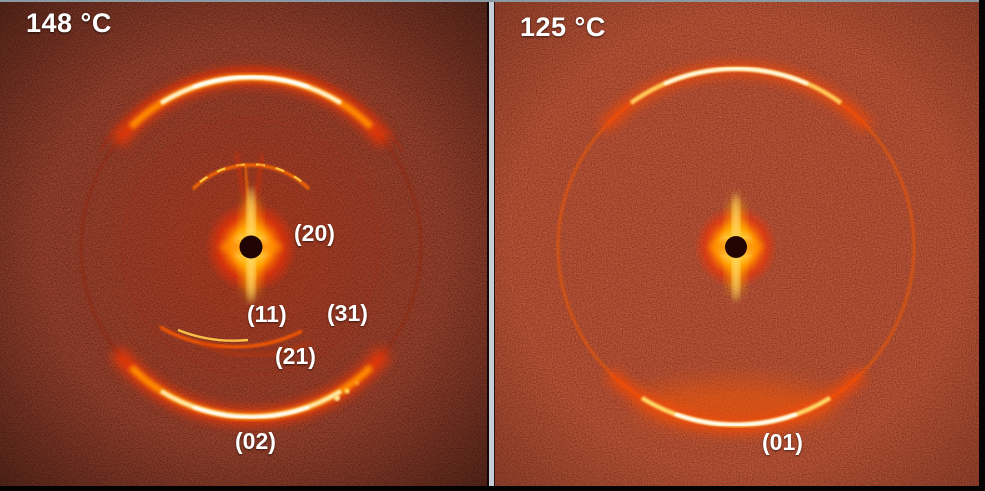  Describe the element at coordinates (295, 356) in the screenshot. I see `reflection-label-21: (21)` at that location.